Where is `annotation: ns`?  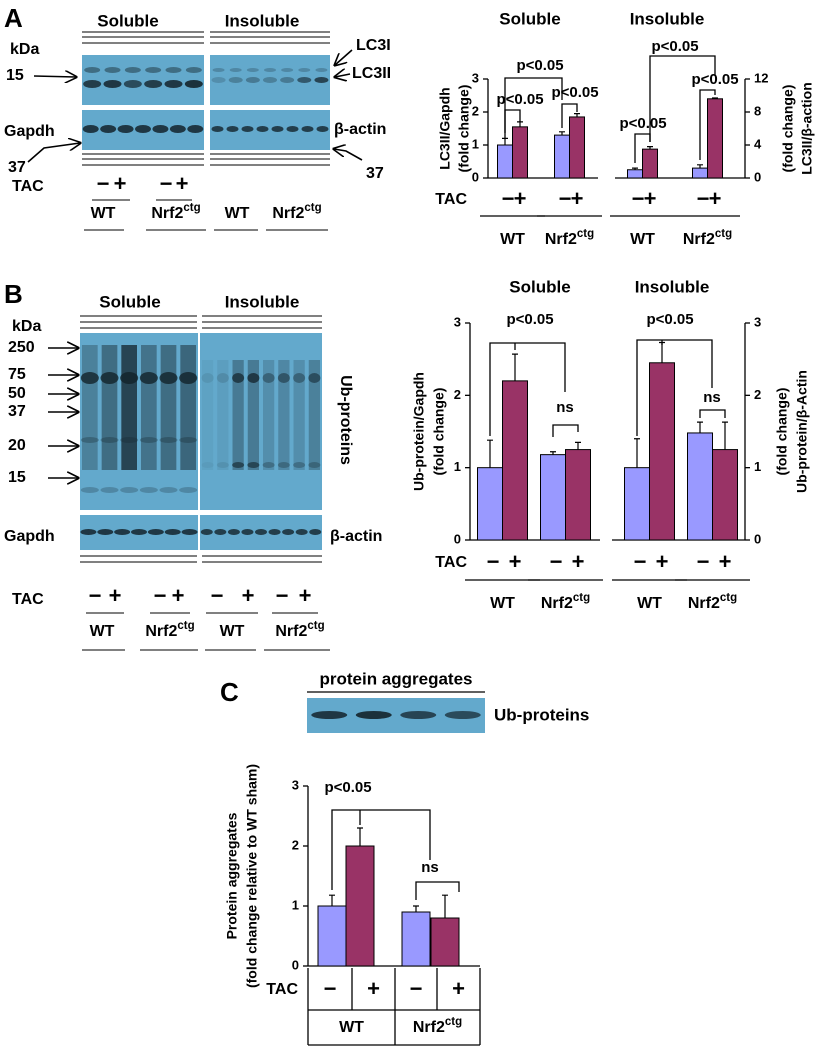 annotation: ns is located at coordinates (430, 867).